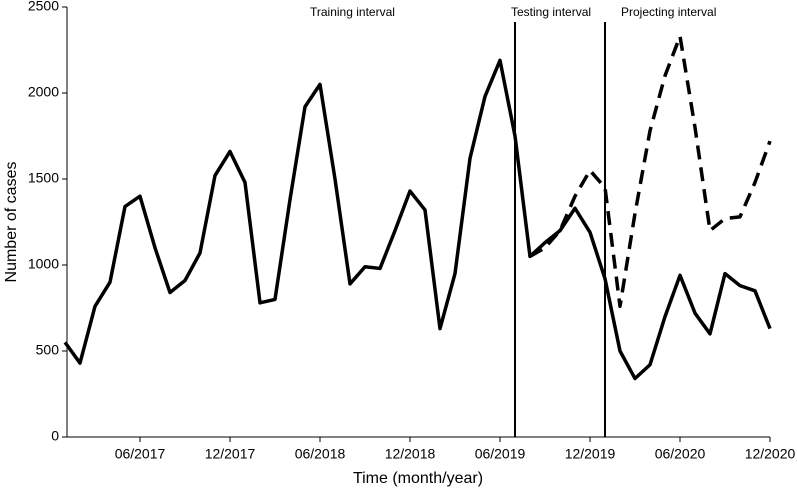 The height and width of the screenshot is (491, 797). Describe the element at coordinates (320, 454) in the screenshot. I see `x-tick-label: 06/2018` at that location.